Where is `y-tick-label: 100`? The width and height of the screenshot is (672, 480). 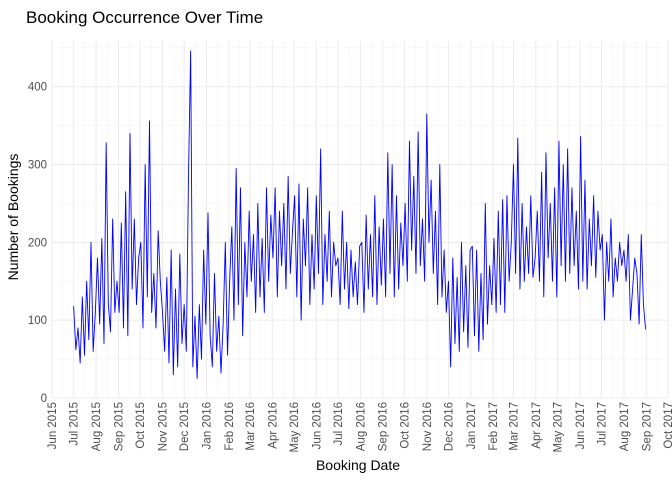 y-tick-label: 100 is located at coordinates (37, 321).